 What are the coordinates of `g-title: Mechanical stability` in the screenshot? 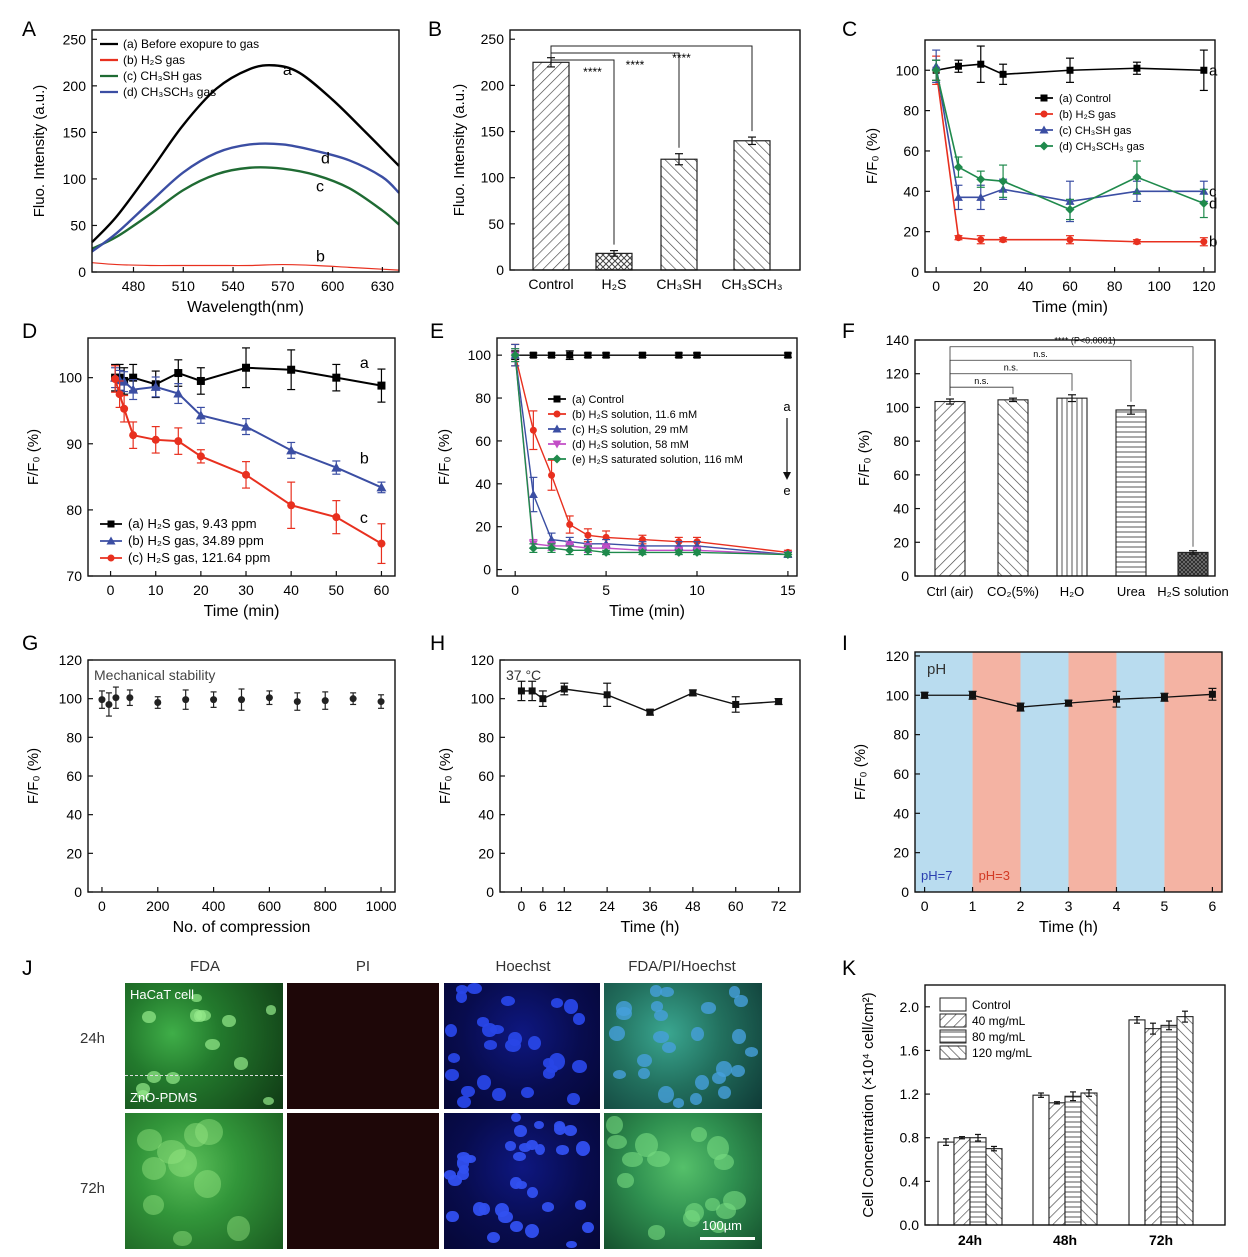 It's located at (154, 675).